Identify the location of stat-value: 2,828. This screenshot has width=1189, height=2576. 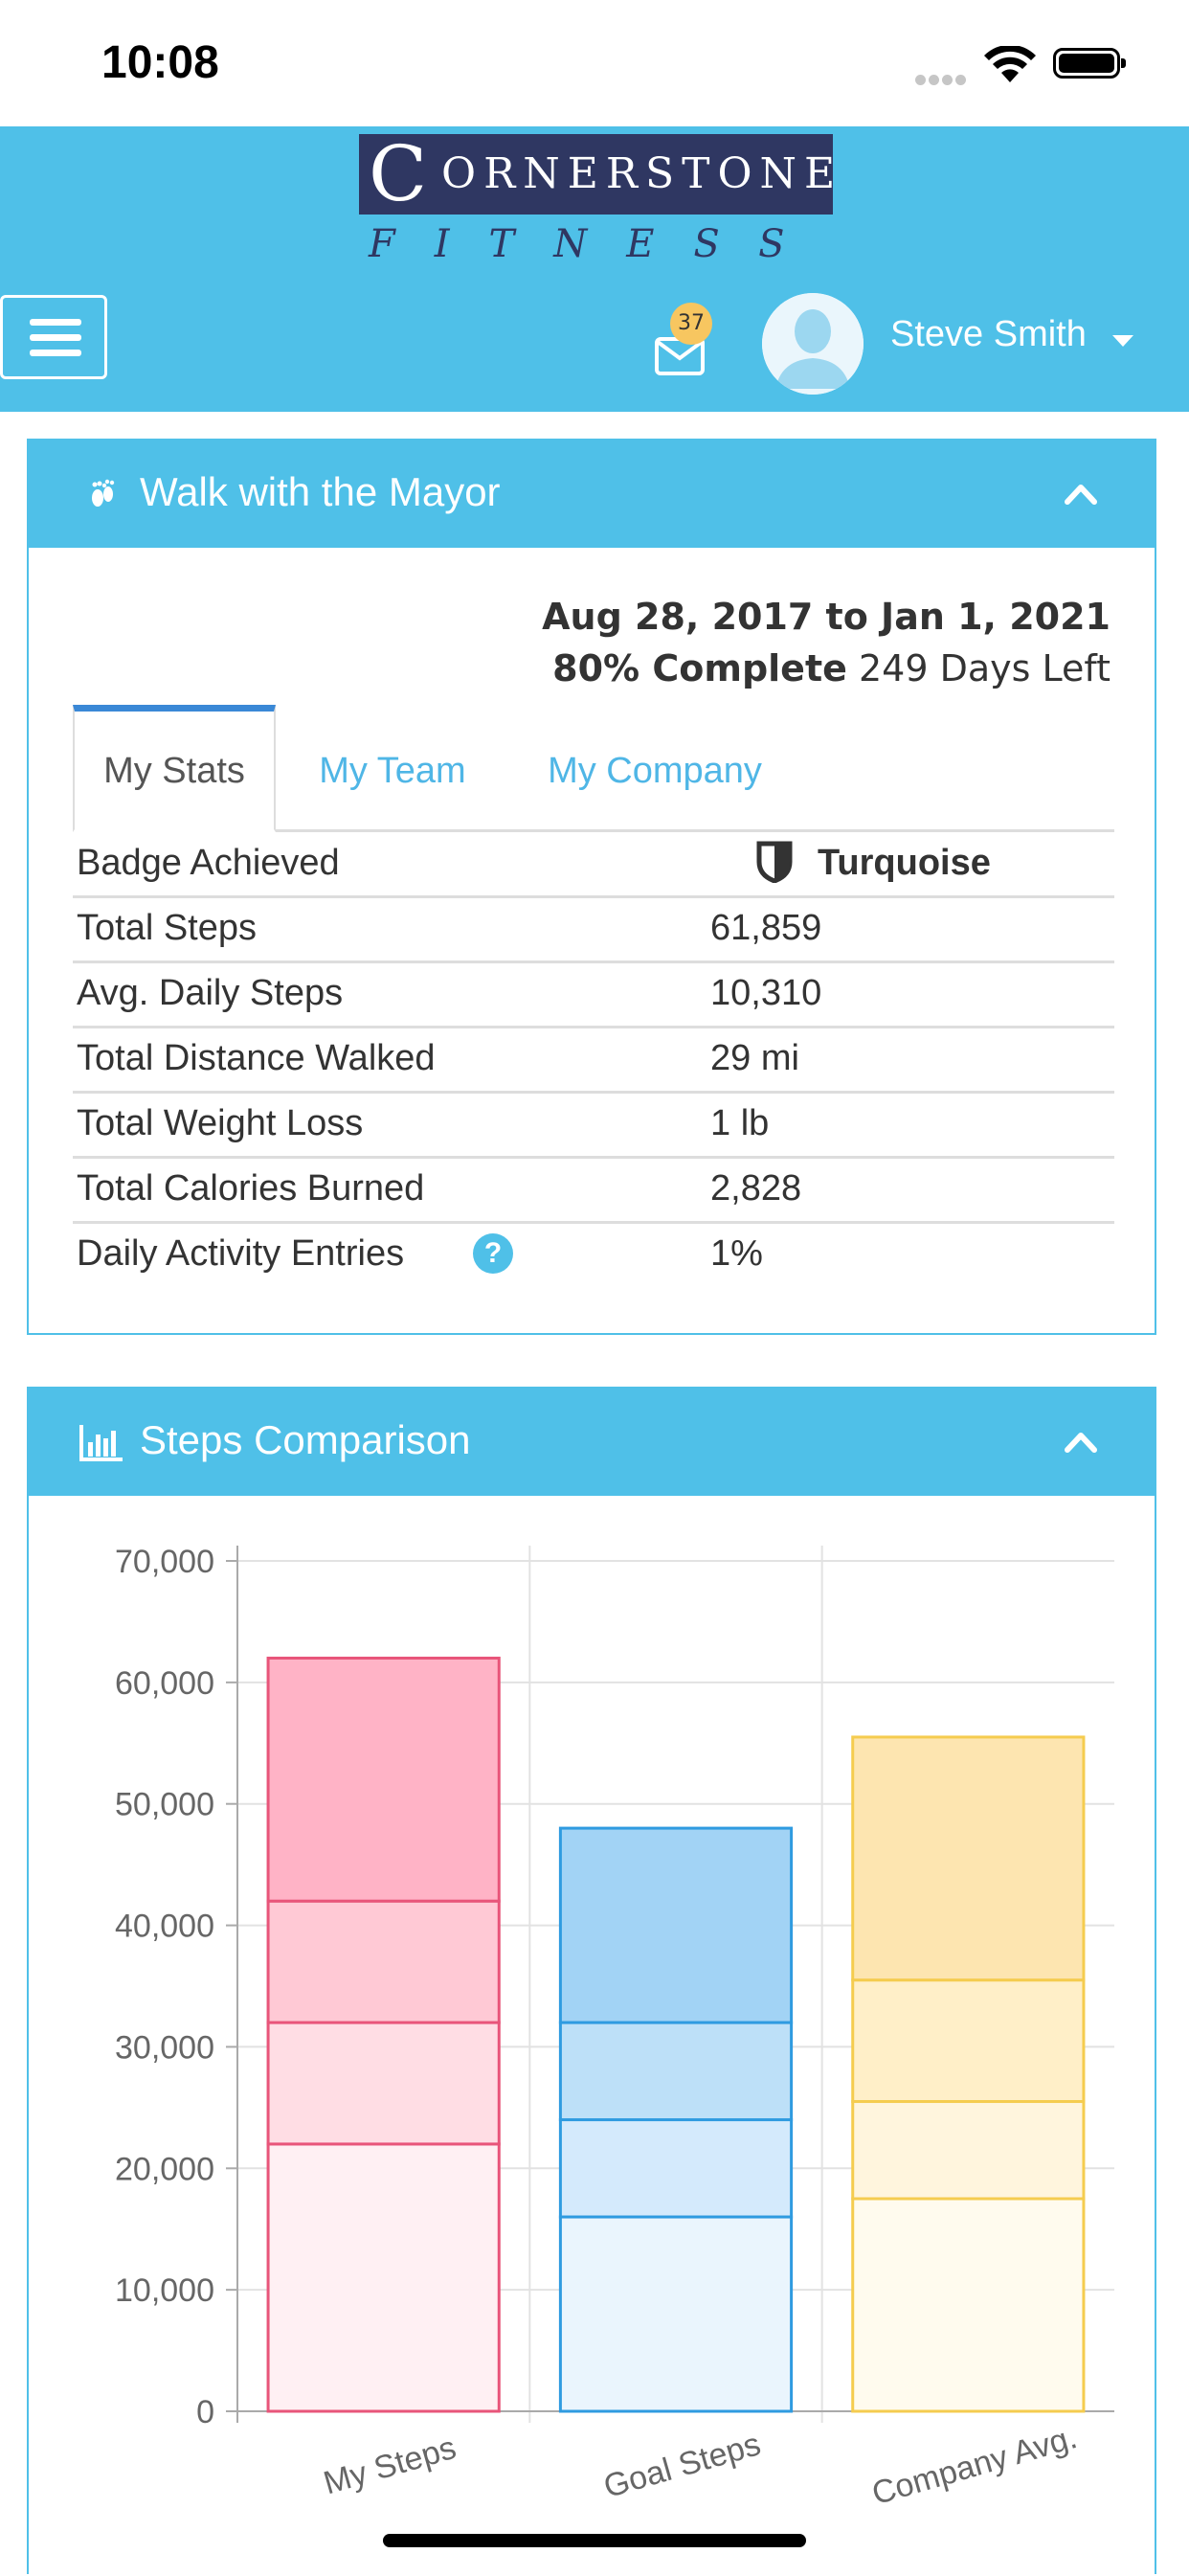
(756, 1188).